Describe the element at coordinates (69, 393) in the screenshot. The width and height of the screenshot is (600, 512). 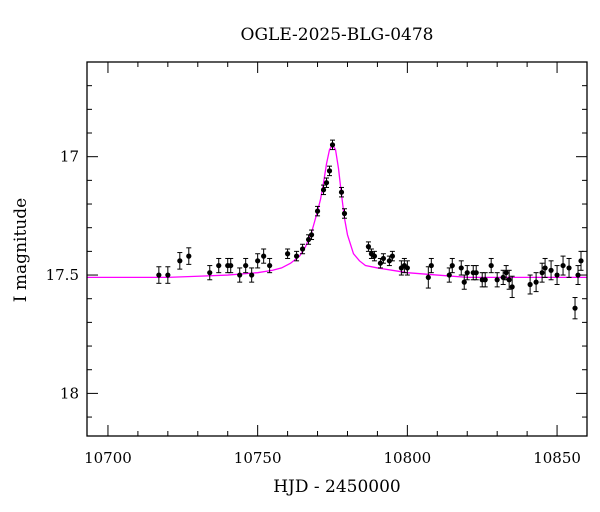
I see `y-tick-label: 18` at that location.